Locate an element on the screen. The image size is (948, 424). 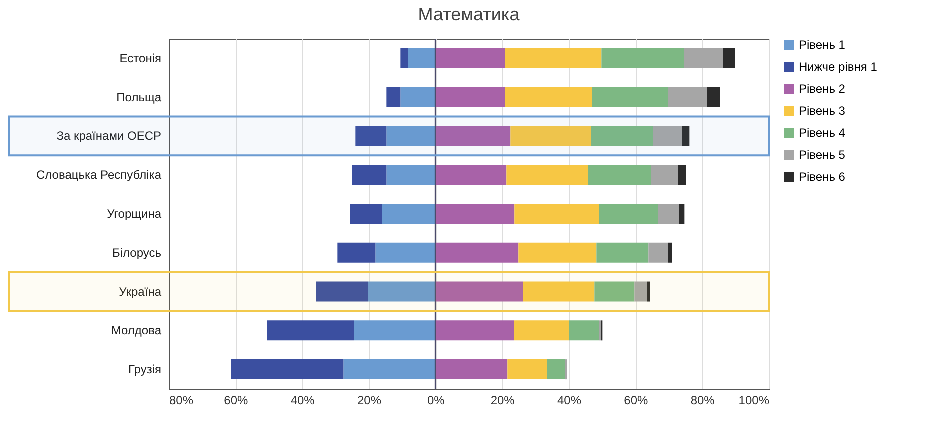
legend-label: Рівень 1 is located at coordinates (822, 45).